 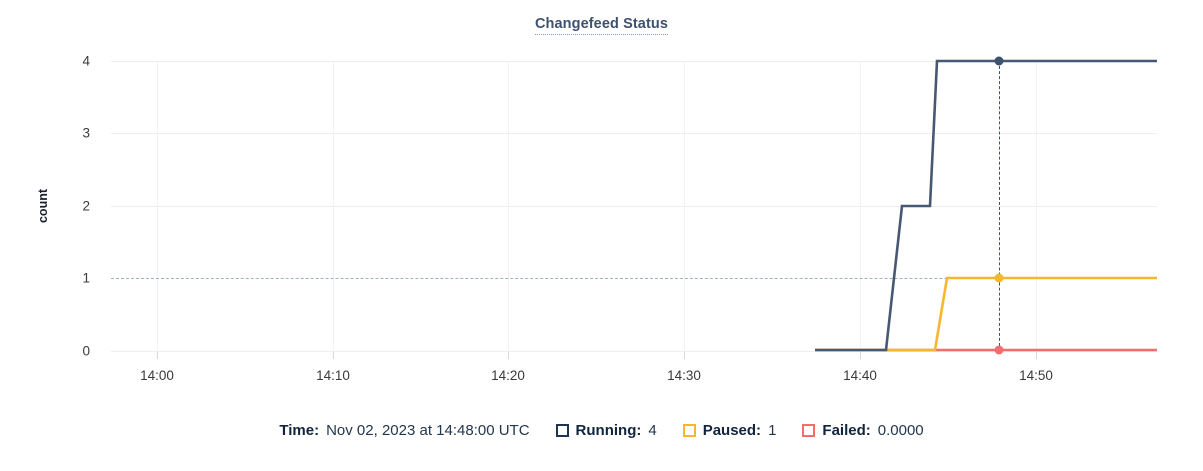 What do you see at coordinates (846, 430) in the screenshot?
I see `legend-label-failed: Failed:` at bounding box center [846, 430].